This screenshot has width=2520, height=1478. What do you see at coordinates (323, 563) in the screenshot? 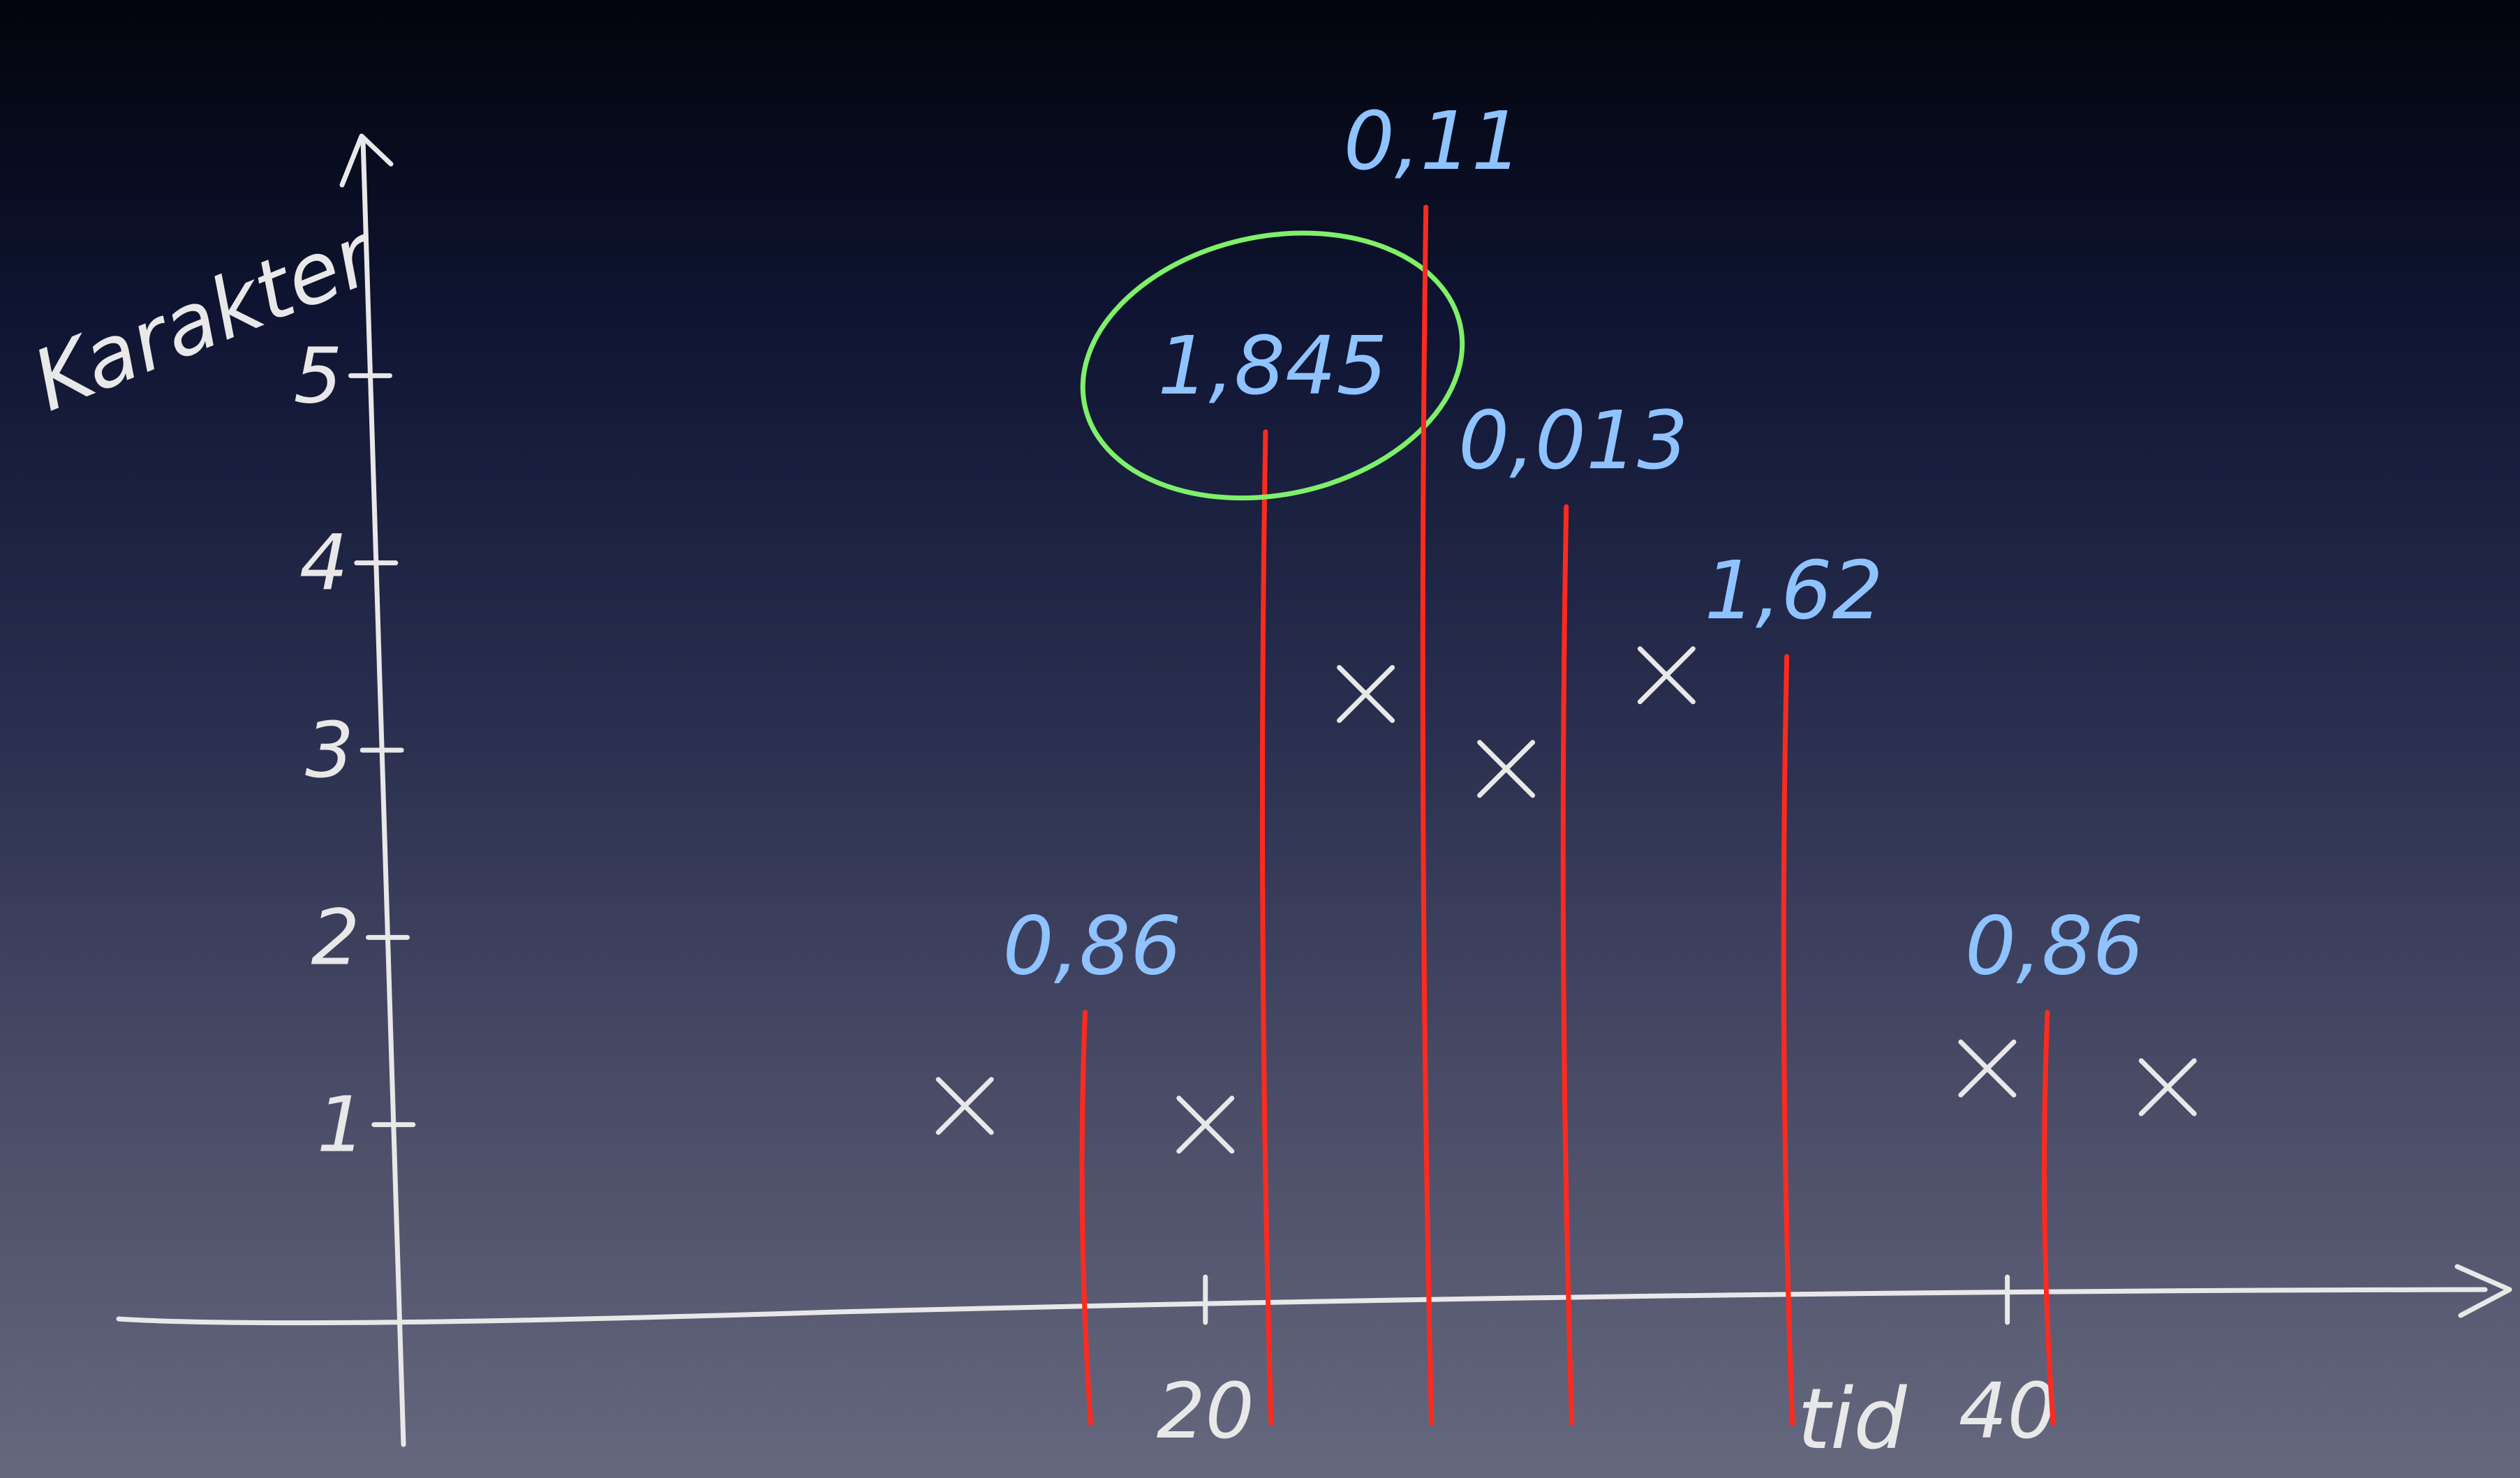
I see `y-tick-label: 4` at bounding box center [323, 563].